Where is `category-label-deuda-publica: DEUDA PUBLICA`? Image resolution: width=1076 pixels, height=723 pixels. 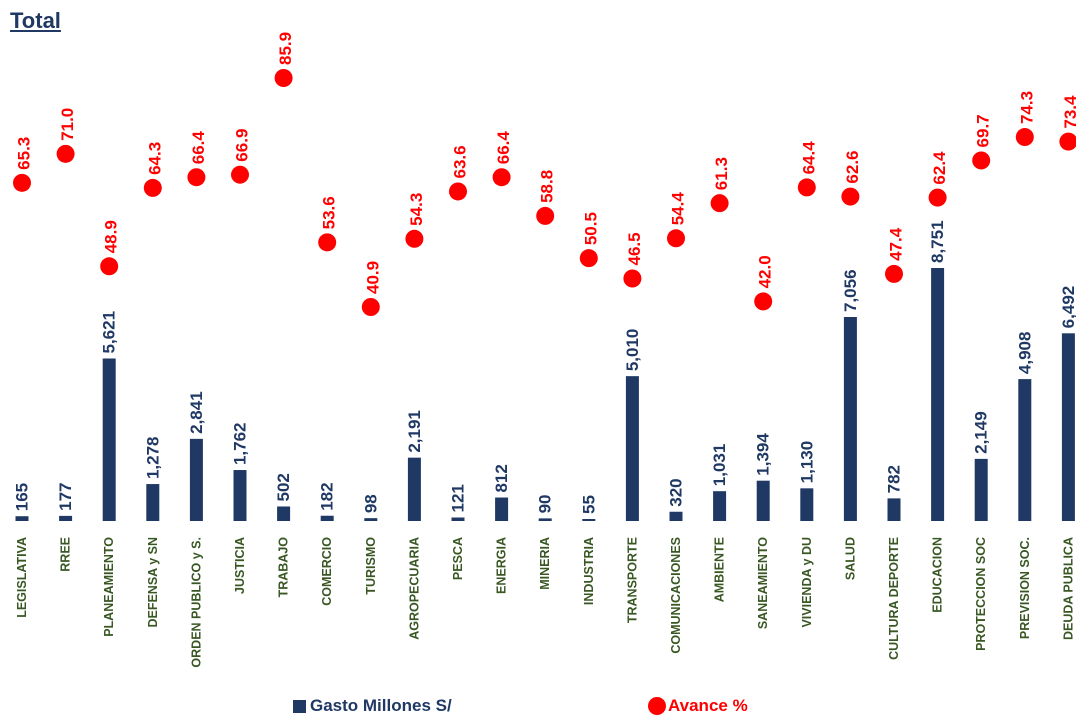
category-label-deuda-publica: DEUDA PUBLICA is located at coordinates (1068, 588).